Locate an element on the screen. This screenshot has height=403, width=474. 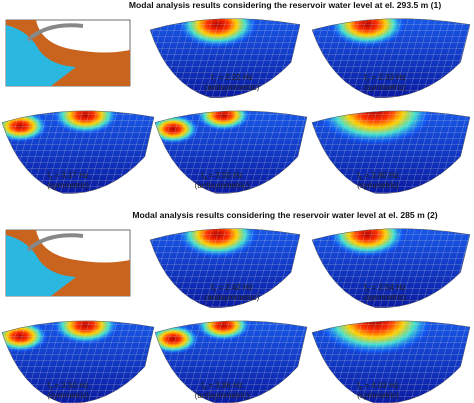
frequency-label: f5 = 3.80 Hz is located at coordinates (378, 176).